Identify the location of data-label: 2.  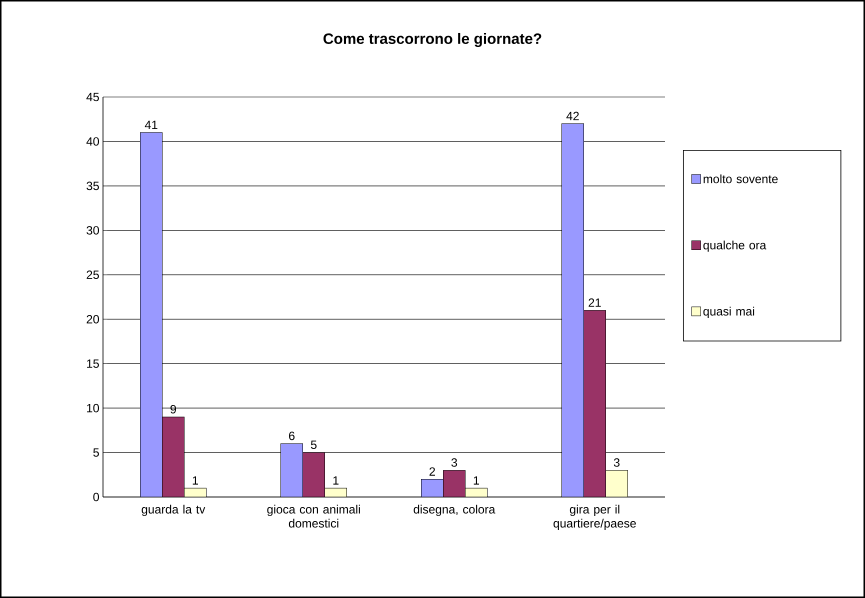
(432, 471).